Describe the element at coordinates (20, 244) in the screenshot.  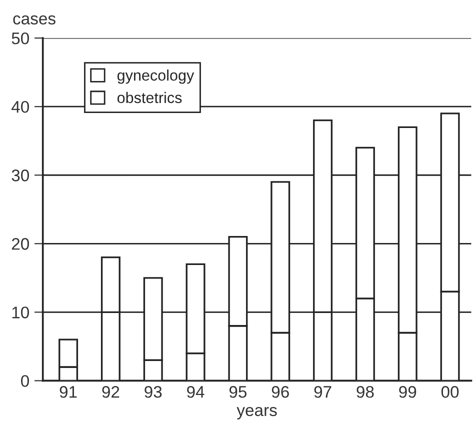
I see `y-tick-label: 20` at that location.